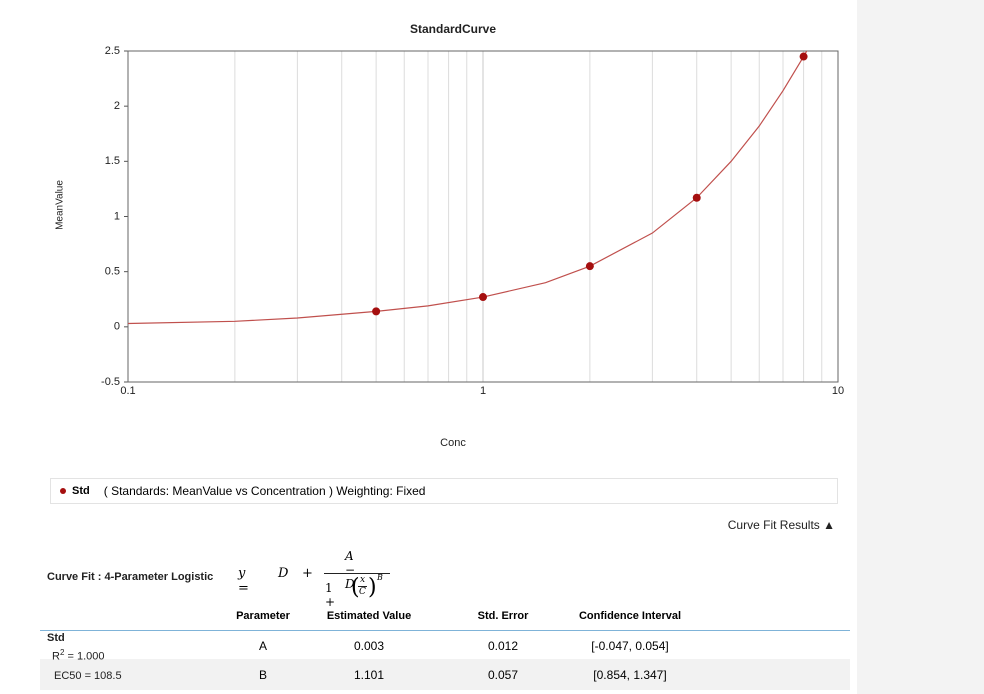  I want to click on y-tick-label: 0, so click(117, 327).